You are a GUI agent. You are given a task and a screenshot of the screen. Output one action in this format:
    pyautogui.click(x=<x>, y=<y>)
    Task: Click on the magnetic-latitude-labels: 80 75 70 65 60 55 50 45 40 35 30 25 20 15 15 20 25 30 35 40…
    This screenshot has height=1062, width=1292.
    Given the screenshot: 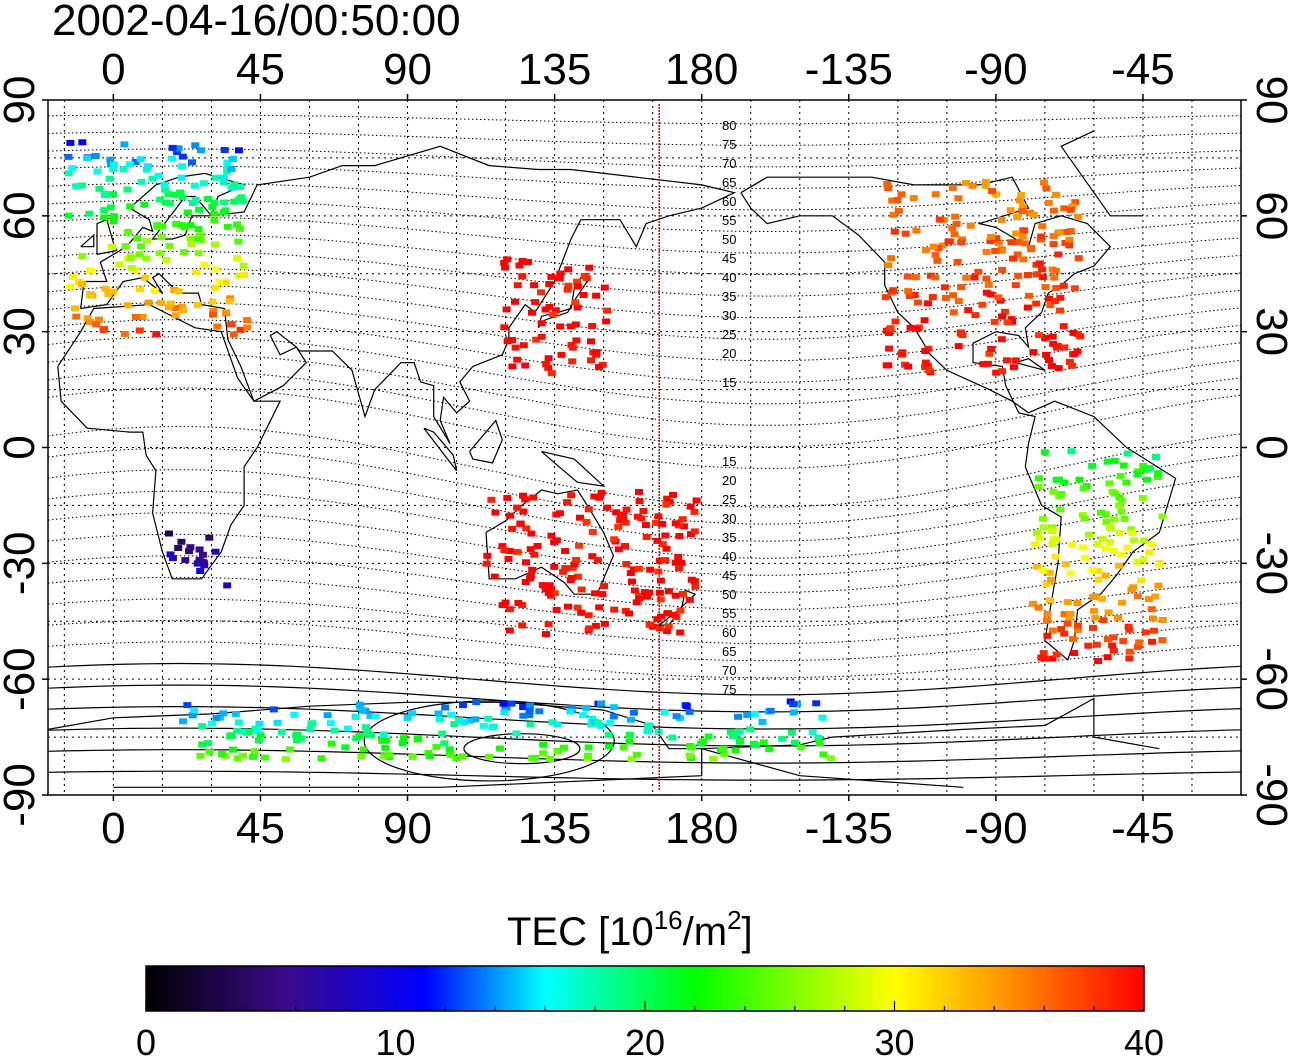 What is the action you would take?
    pyautogui.click(x=729, y=407)
    